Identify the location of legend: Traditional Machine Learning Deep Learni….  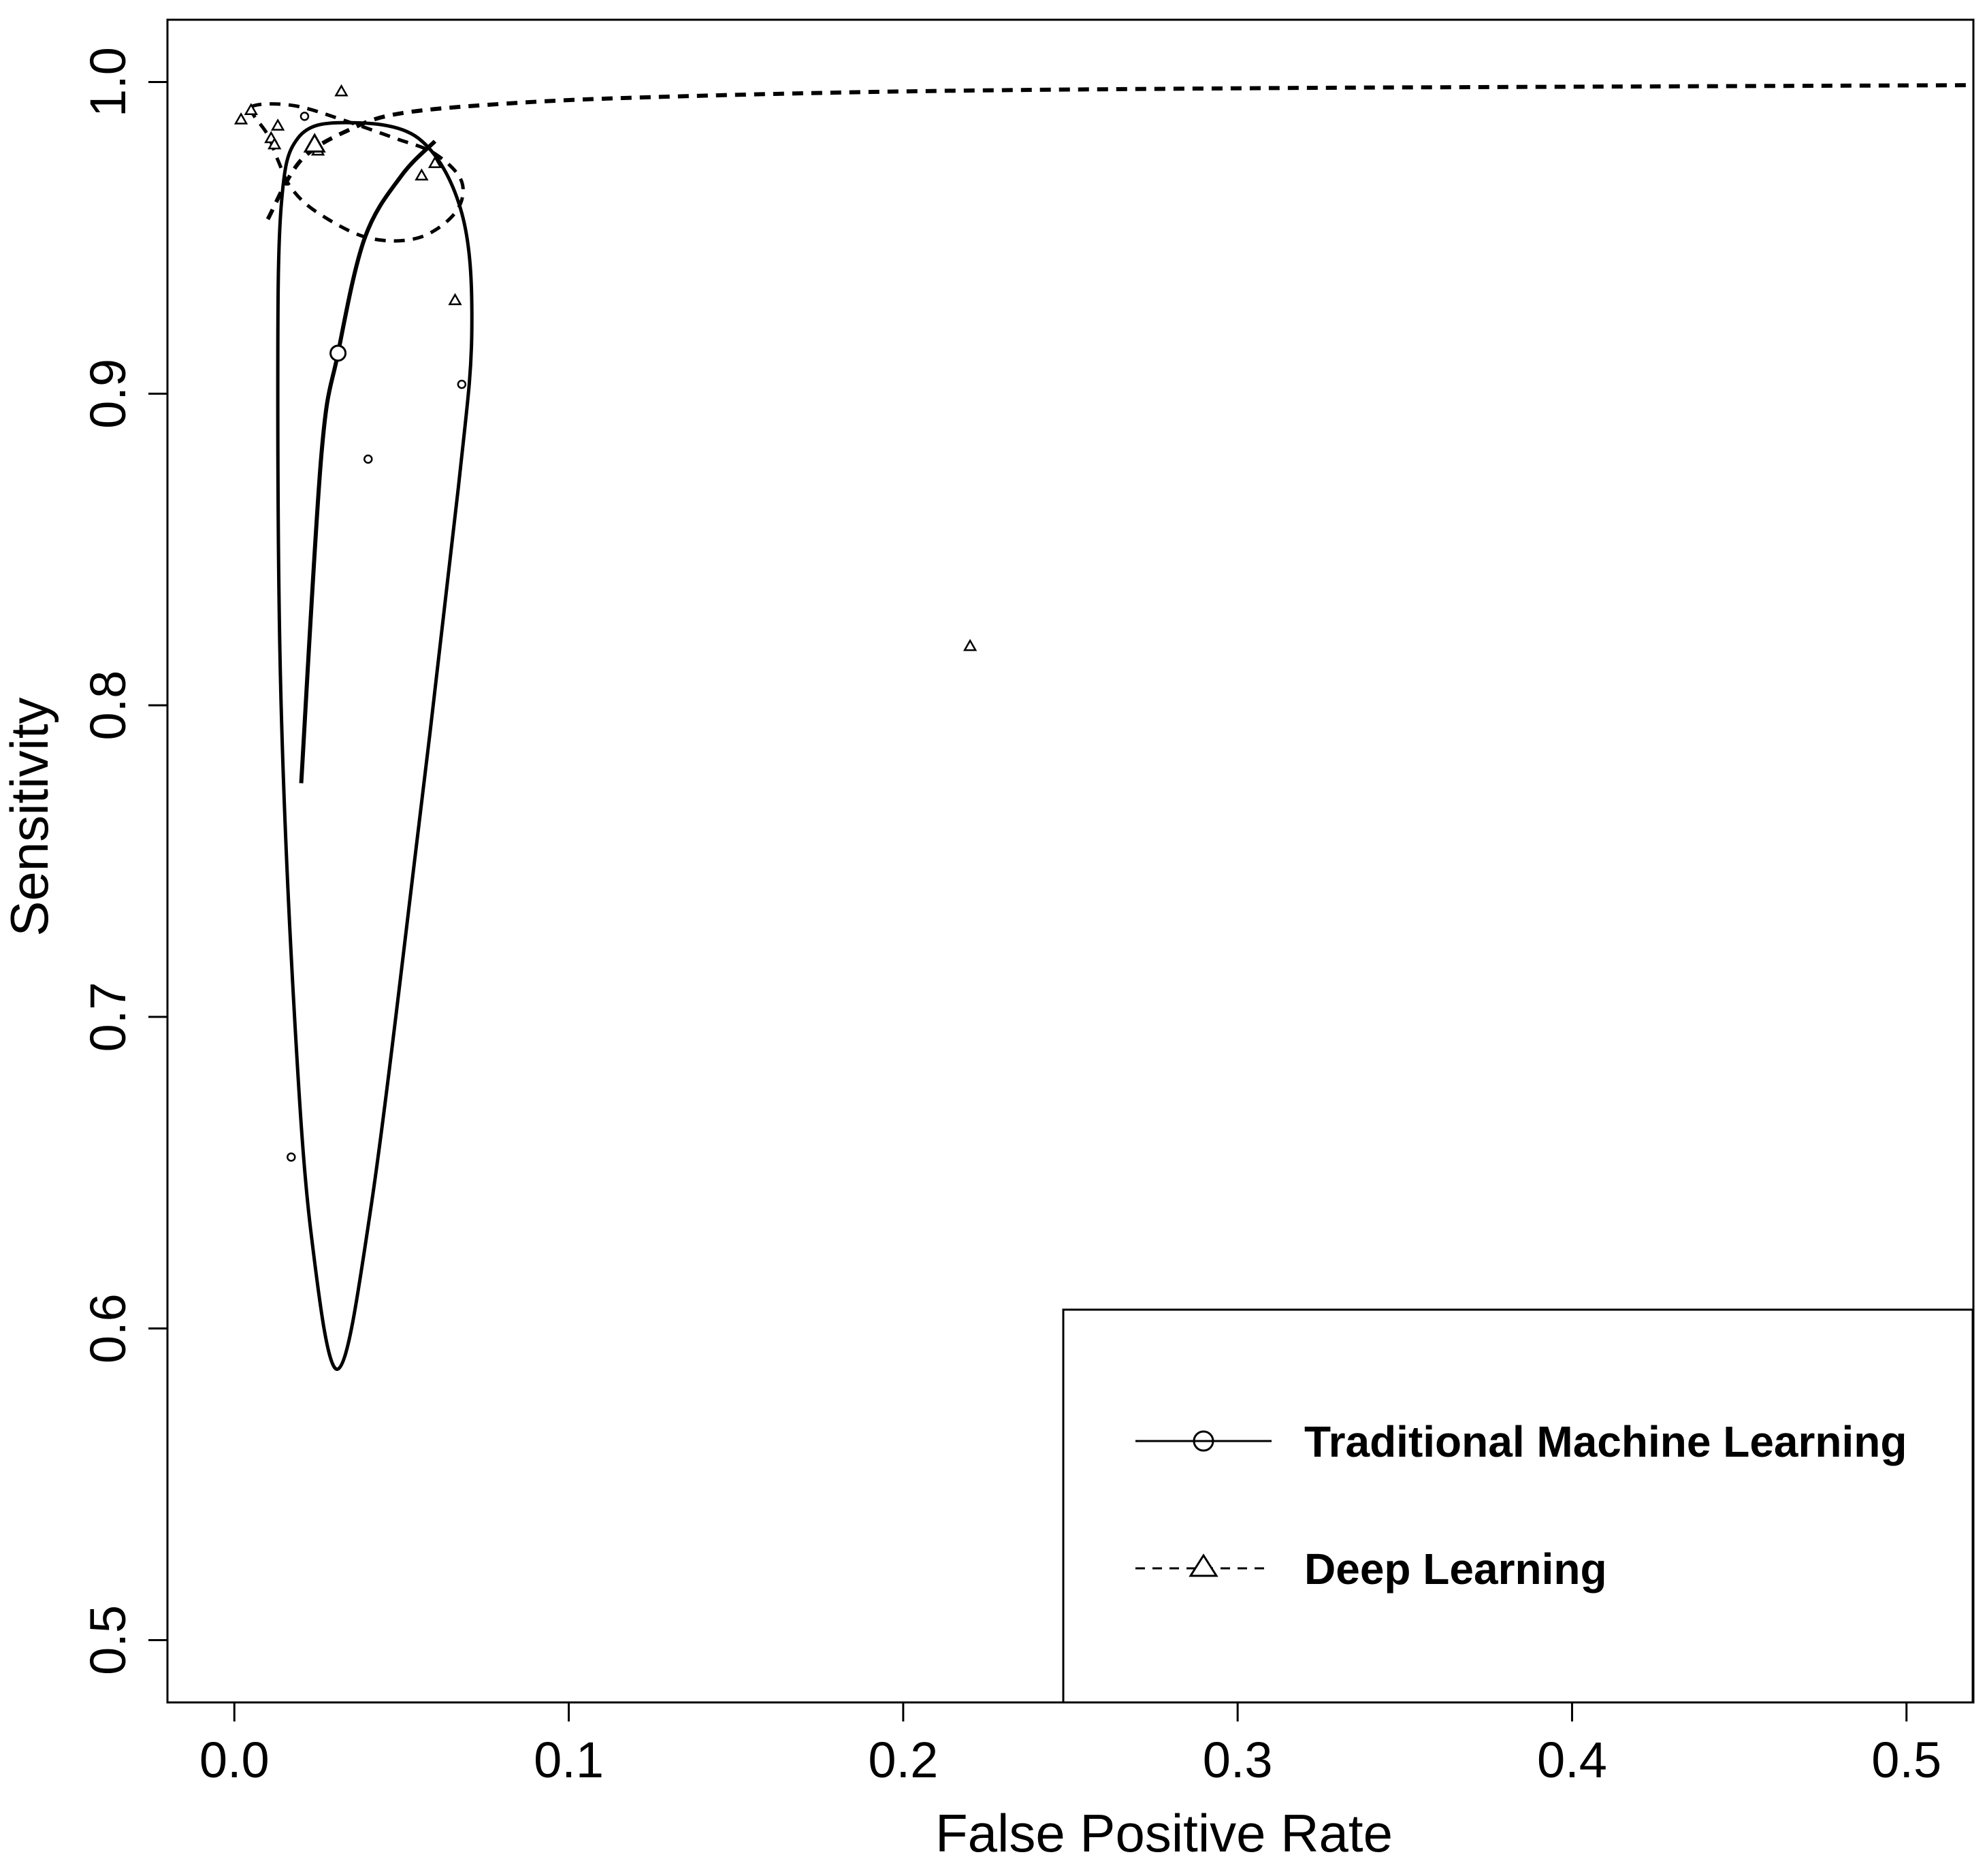
(1518, 1506).